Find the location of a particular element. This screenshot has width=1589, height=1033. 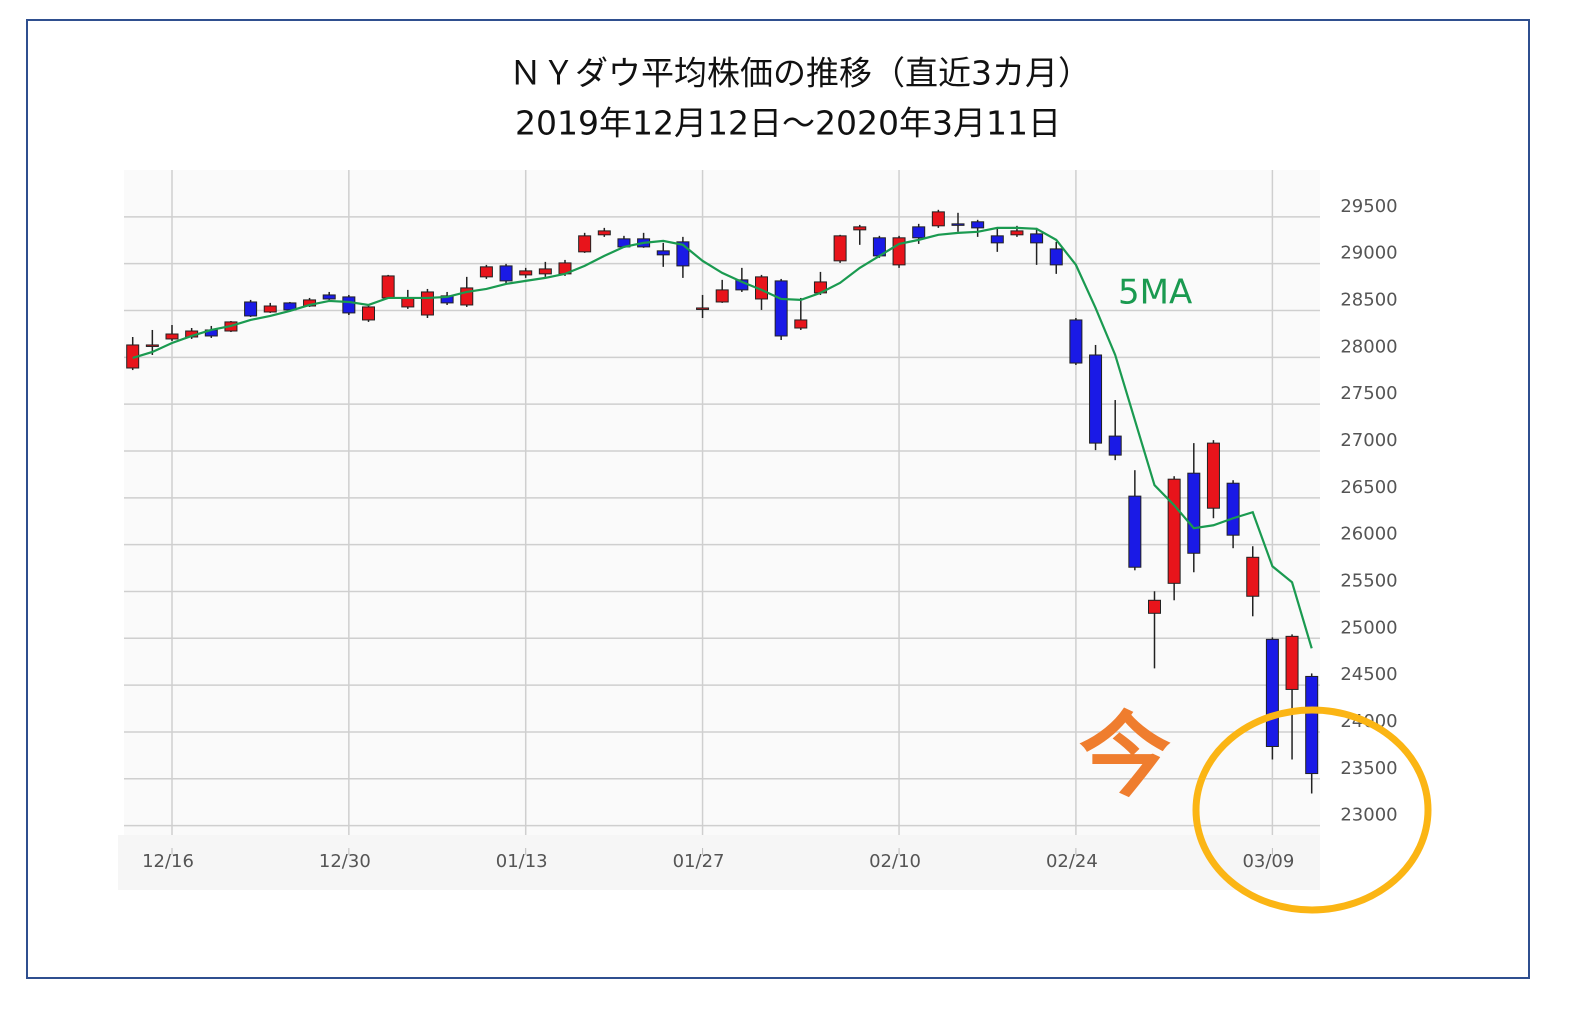

y-tick-label: 23000 is located at coordinates (1368, 815).